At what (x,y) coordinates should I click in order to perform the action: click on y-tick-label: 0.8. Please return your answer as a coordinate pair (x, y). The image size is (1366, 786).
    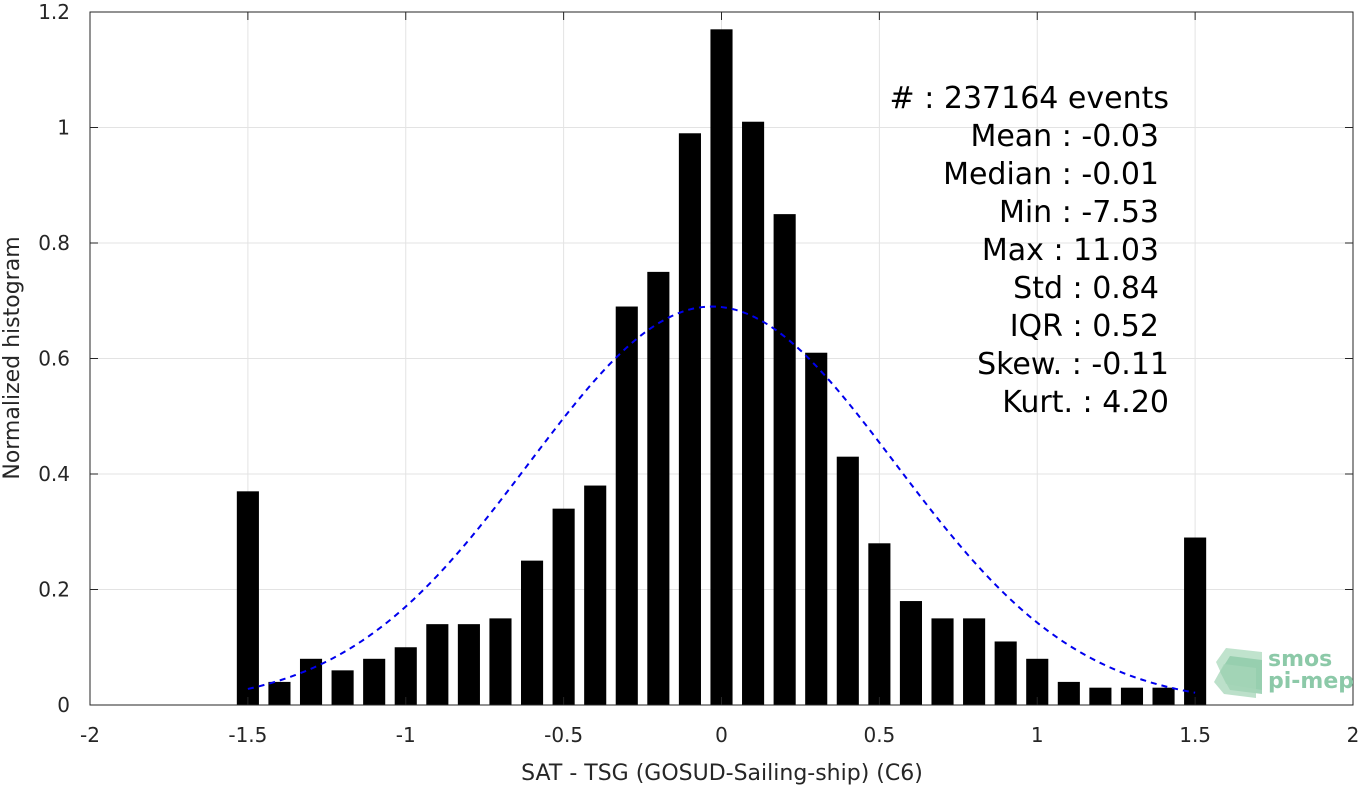
    Looking at the image, I should click on (54, 243).